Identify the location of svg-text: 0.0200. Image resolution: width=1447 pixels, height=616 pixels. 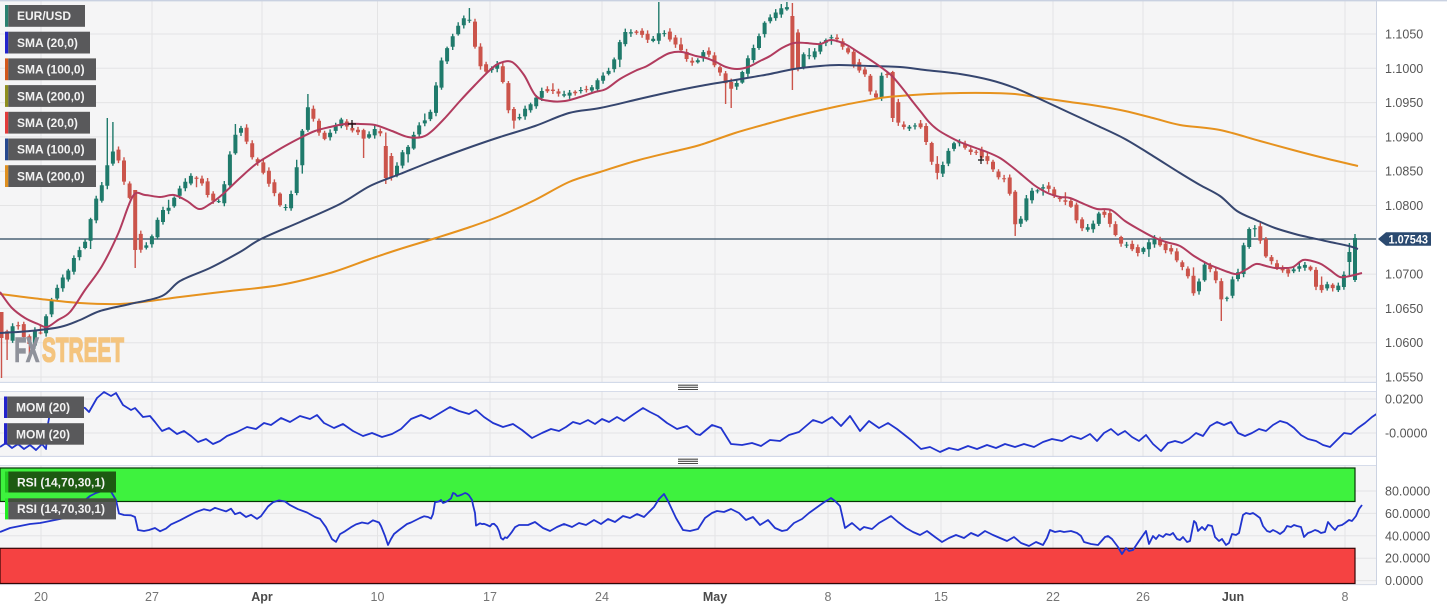
(1404, 400).